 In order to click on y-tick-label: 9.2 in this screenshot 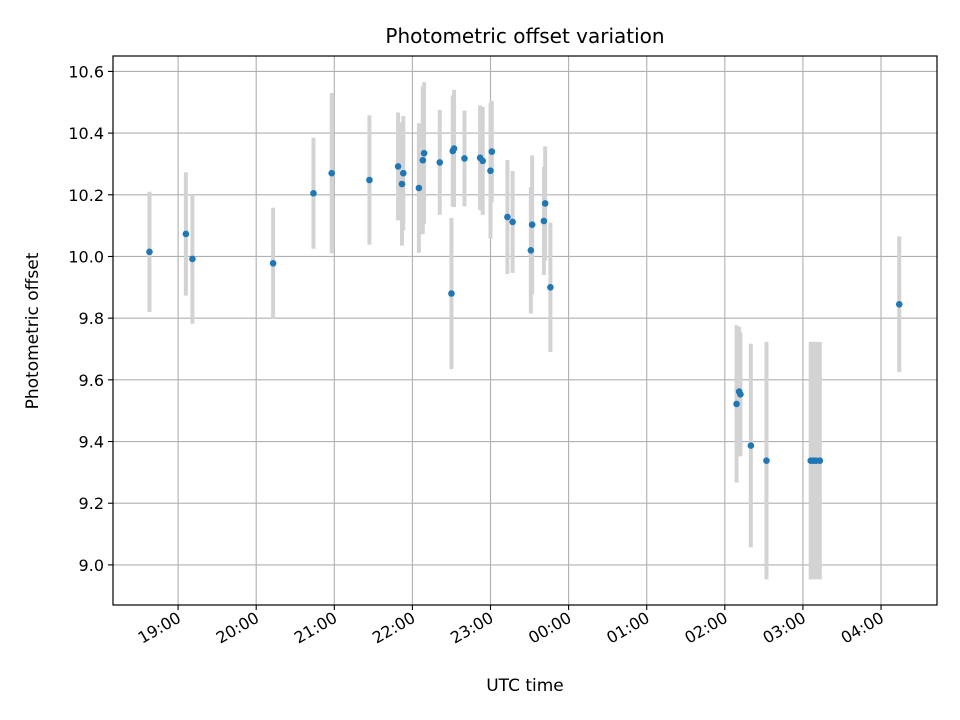, I will do `click(91, 503)`.